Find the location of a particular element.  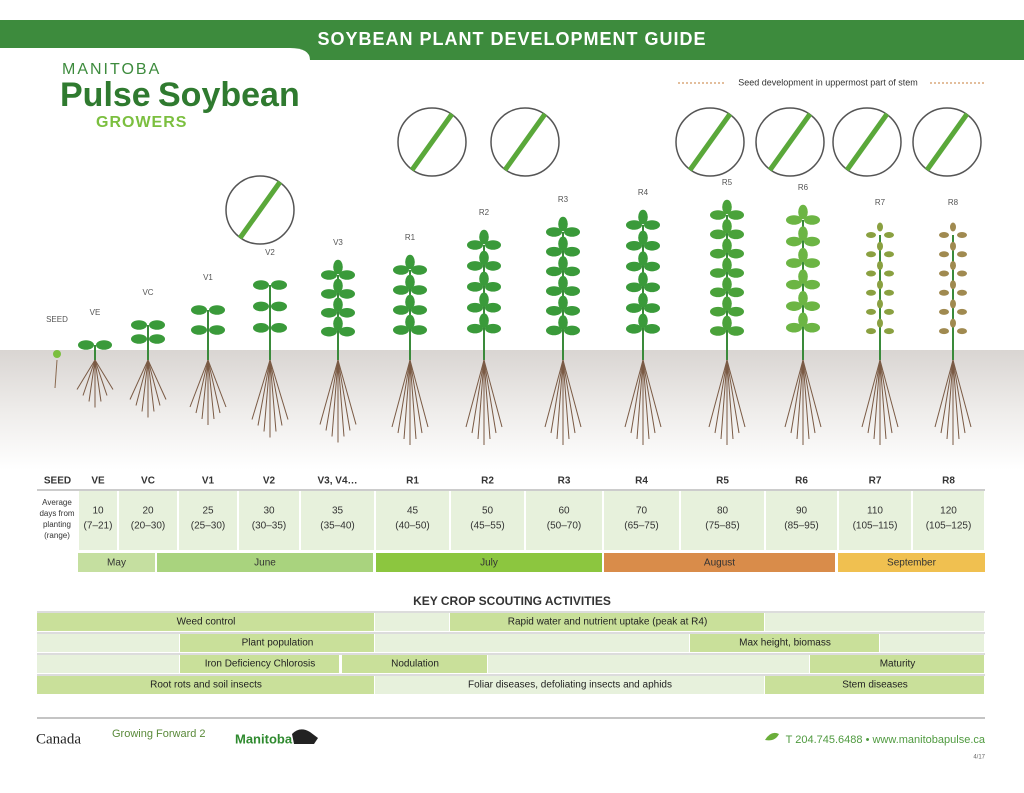

stage-label: R3 is located at coordinates (563, 199).